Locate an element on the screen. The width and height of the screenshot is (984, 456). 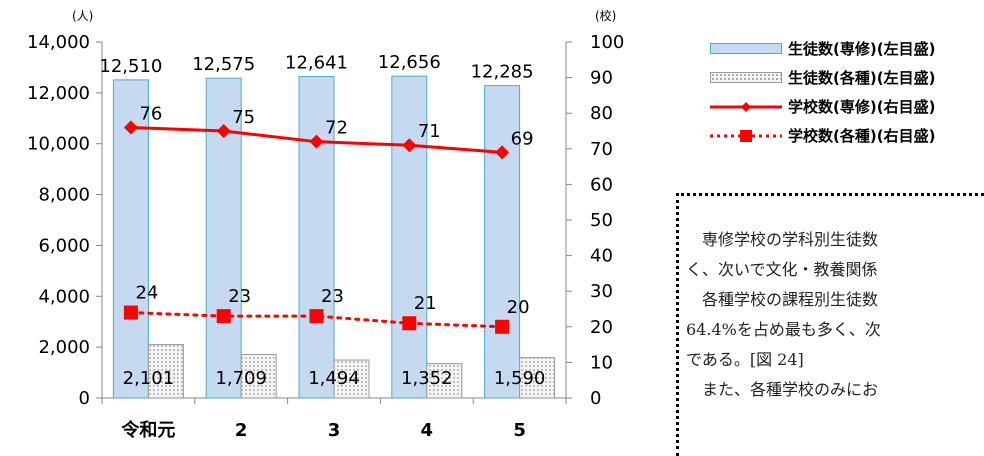
bar-label-students-senshu: 12,285 is located at coordinates (502, 72).